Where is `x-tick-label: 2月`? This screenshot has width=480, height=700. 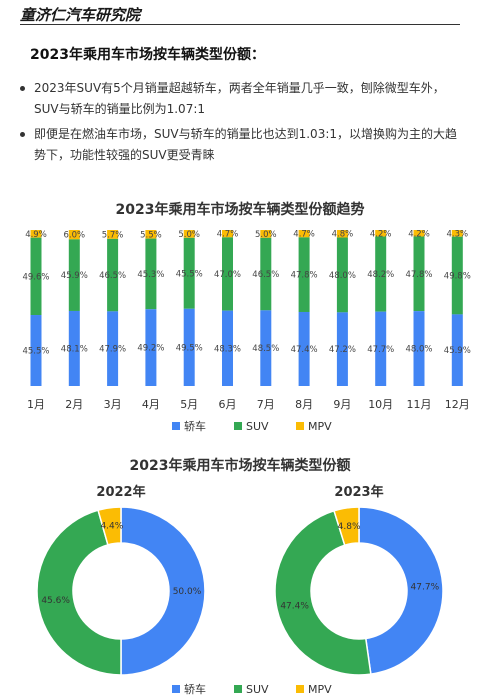
x-tick-label: 2月 is located at coordinates (74, 404).